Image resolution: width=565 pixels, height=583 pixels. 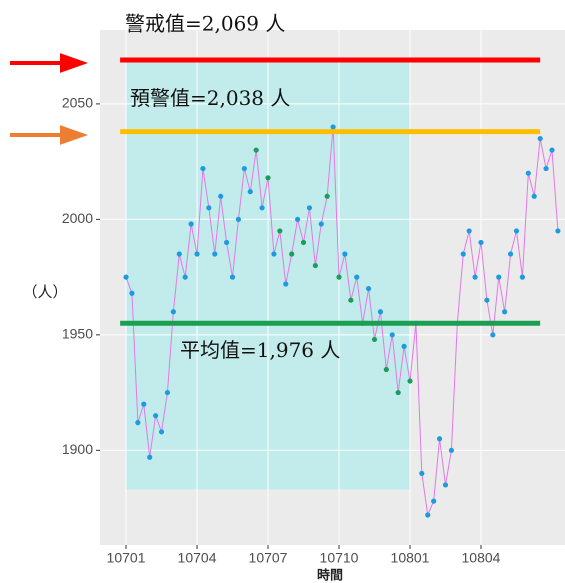 What do you see at coordinates (77, 334) in the screenshot?
I see `y-tick-label: 1950` at bounding box center [77, 334].